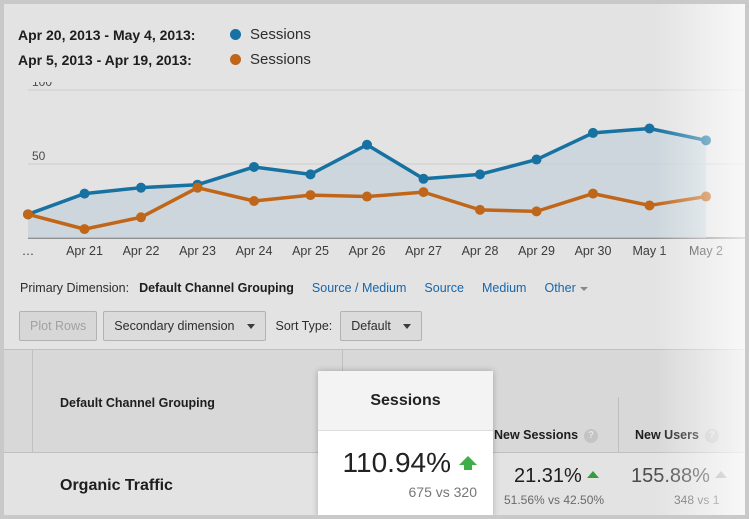  Describe the element at coordinates (84, 251) in the screenshot. I see `x-tick-label: Apr 21` at that location.